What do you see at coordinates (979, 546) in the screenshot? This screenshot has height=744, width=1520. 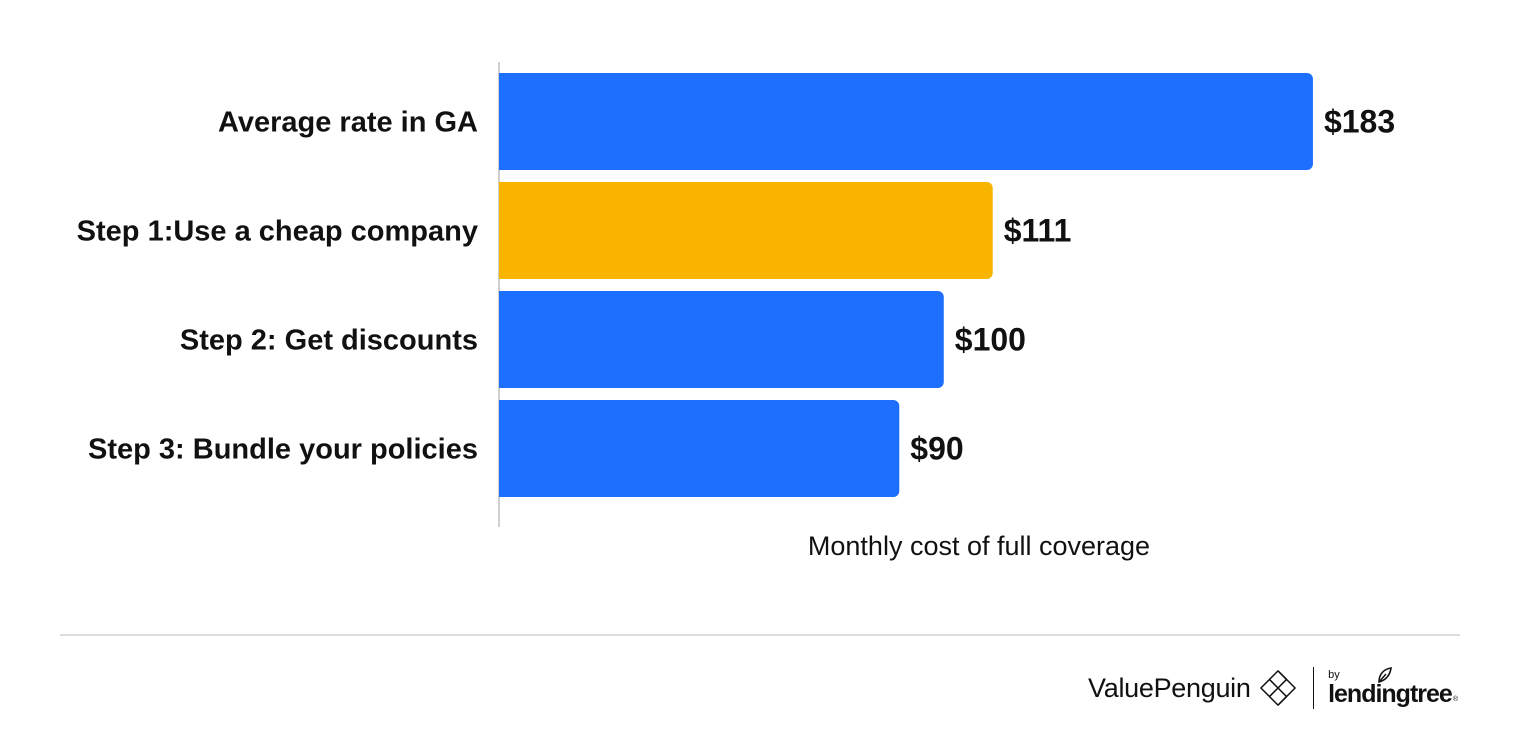 I see `x-axis-title: Monthly cost of full coverage` at bounding box center [979, 546].